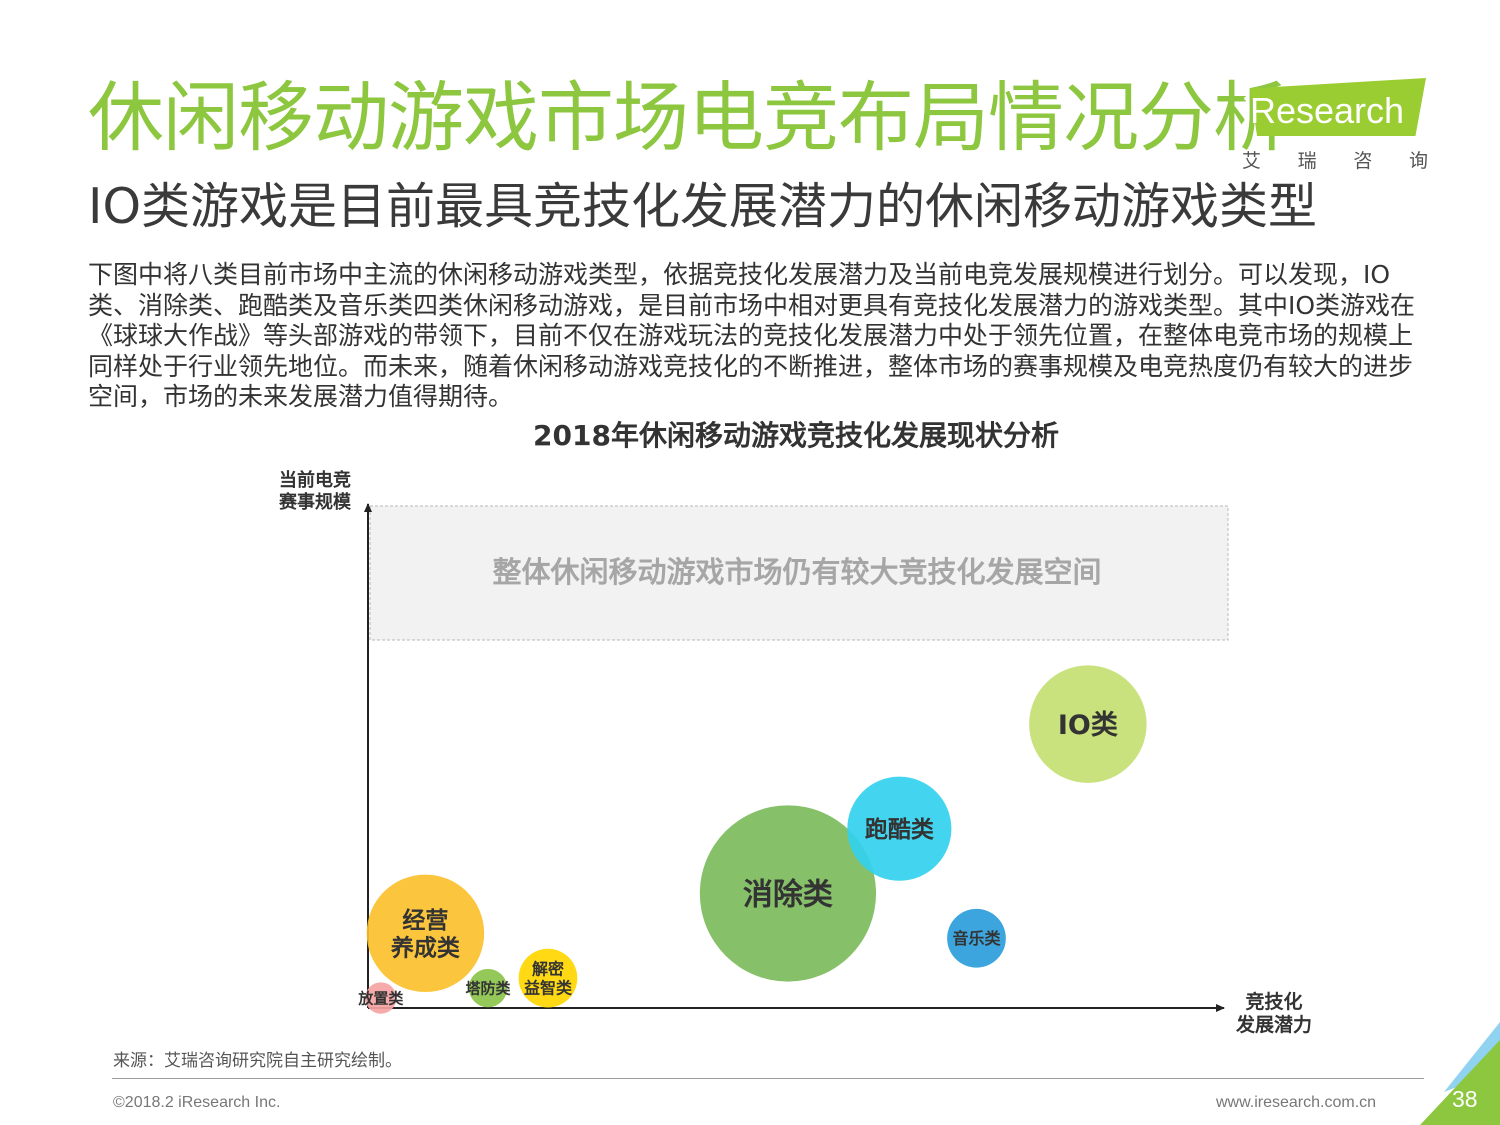  I want to click on bubble-label: 解密, so click(548, 968).